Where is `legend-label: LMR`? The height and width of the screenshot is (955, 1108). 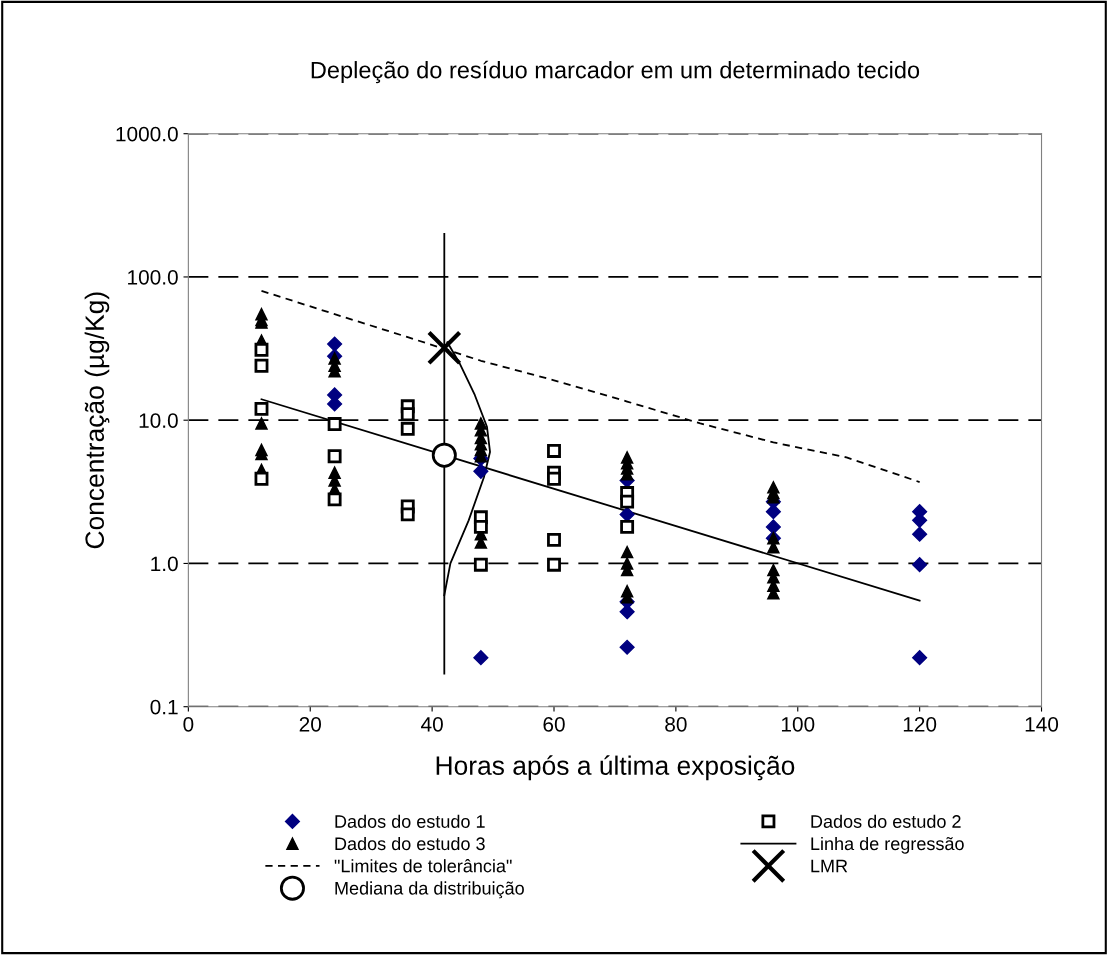 legend-label: LMR is located at coordinates (829, 866).